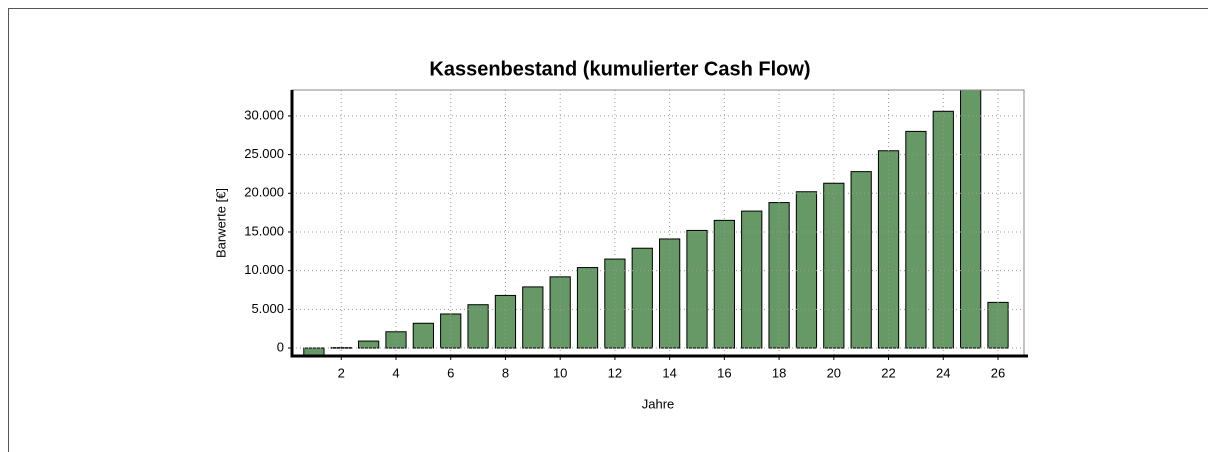  I want to click on y-tick-label: 20.000, so click(264, 192).